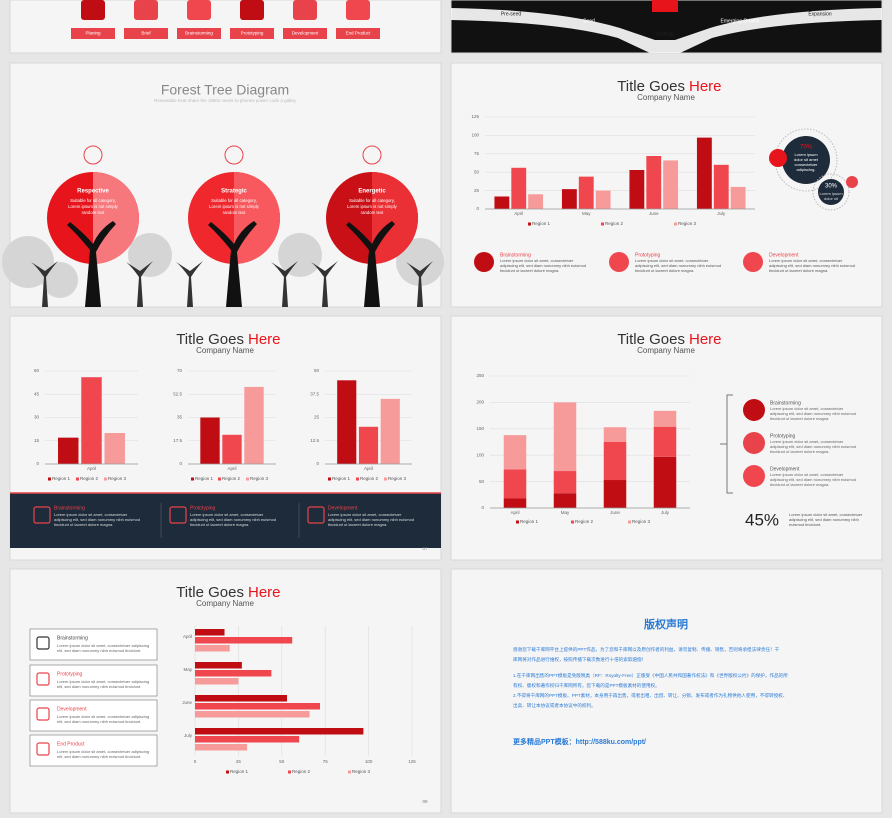 The image size is (892, 818). I want to click on callout-value: 30%, so click(831, 187).